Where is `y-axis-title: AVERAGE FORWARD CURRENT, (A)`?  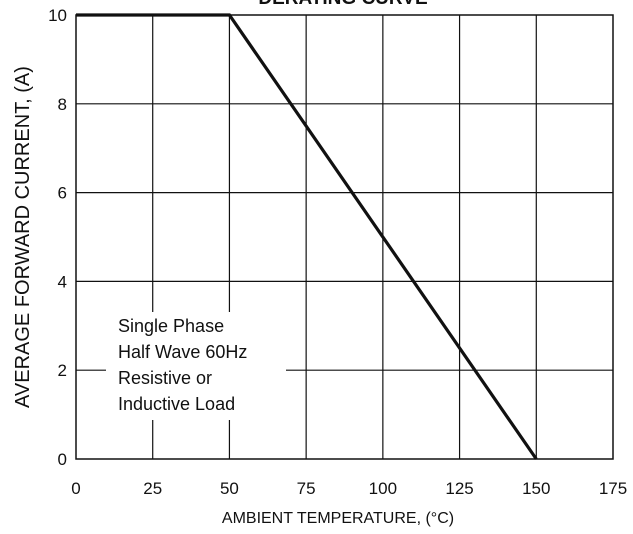
y-axis-title: AVERAGE FORWARD CURRENT, (A) is located at coordinates (23, 237).